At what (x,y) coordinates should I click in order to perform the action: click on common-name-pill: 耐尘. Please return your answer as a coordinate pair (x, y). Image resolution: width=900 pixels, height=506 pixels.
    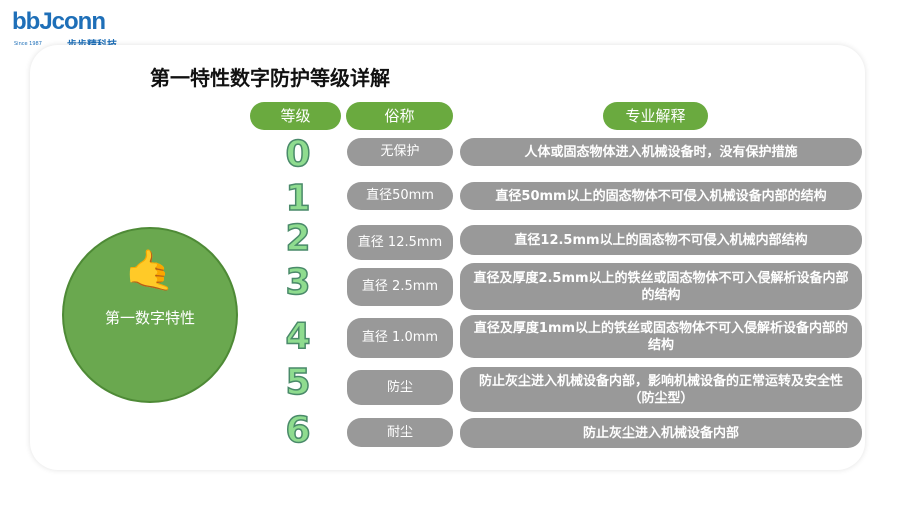
    Looking at the image, I should click on (400, 432).